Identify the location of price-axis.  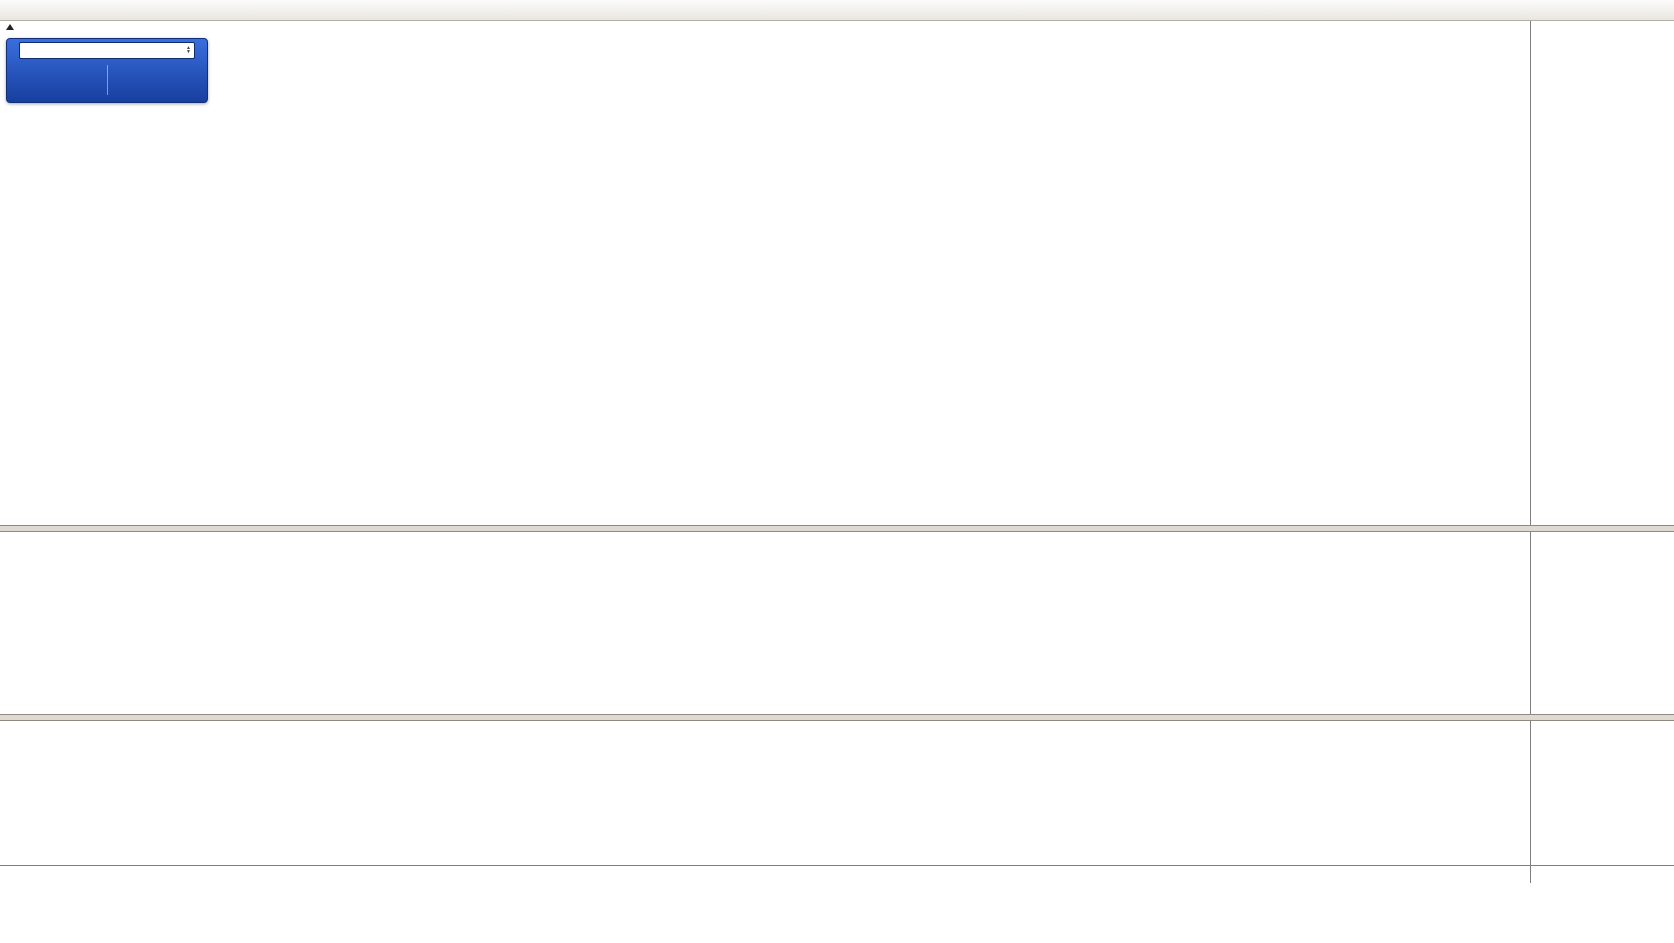
(1602, 273).